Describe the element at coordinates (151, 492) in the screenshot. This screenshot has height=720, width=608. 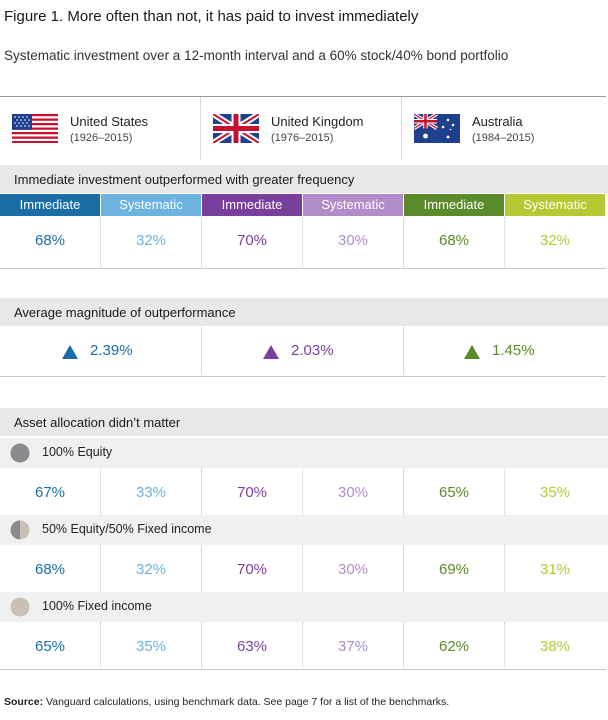
I see `alloc-equity-us-systematic: 33%` at that location.